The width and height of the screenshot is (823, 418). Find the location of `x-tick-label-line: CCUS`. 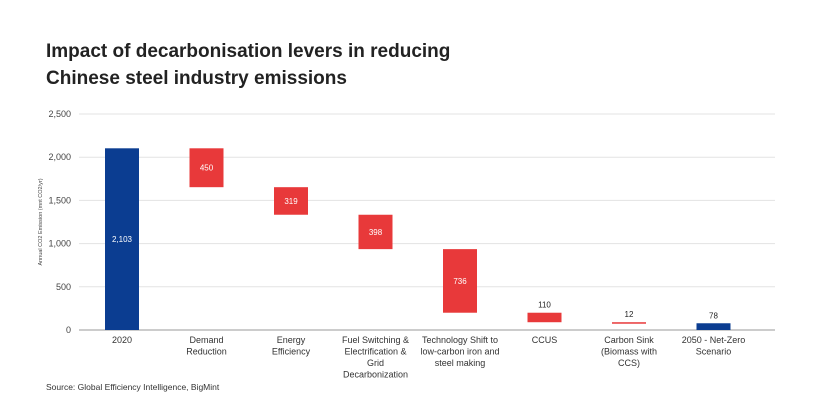

x-tick-label-line: CCUS is located at coordinates (545, 340).